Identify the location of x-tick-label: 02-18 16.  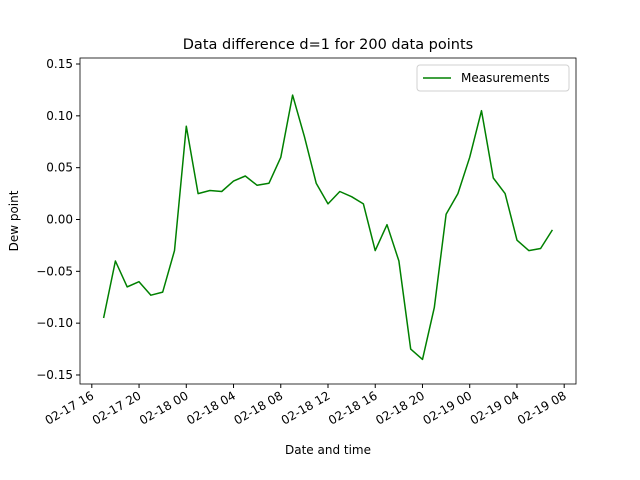
(353, 407).